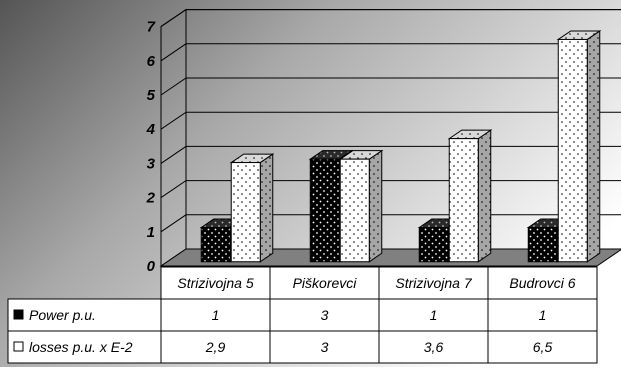 This screenshot has height=372, width=621. I want to click on y-tick-label: 7, so click(151, 27).